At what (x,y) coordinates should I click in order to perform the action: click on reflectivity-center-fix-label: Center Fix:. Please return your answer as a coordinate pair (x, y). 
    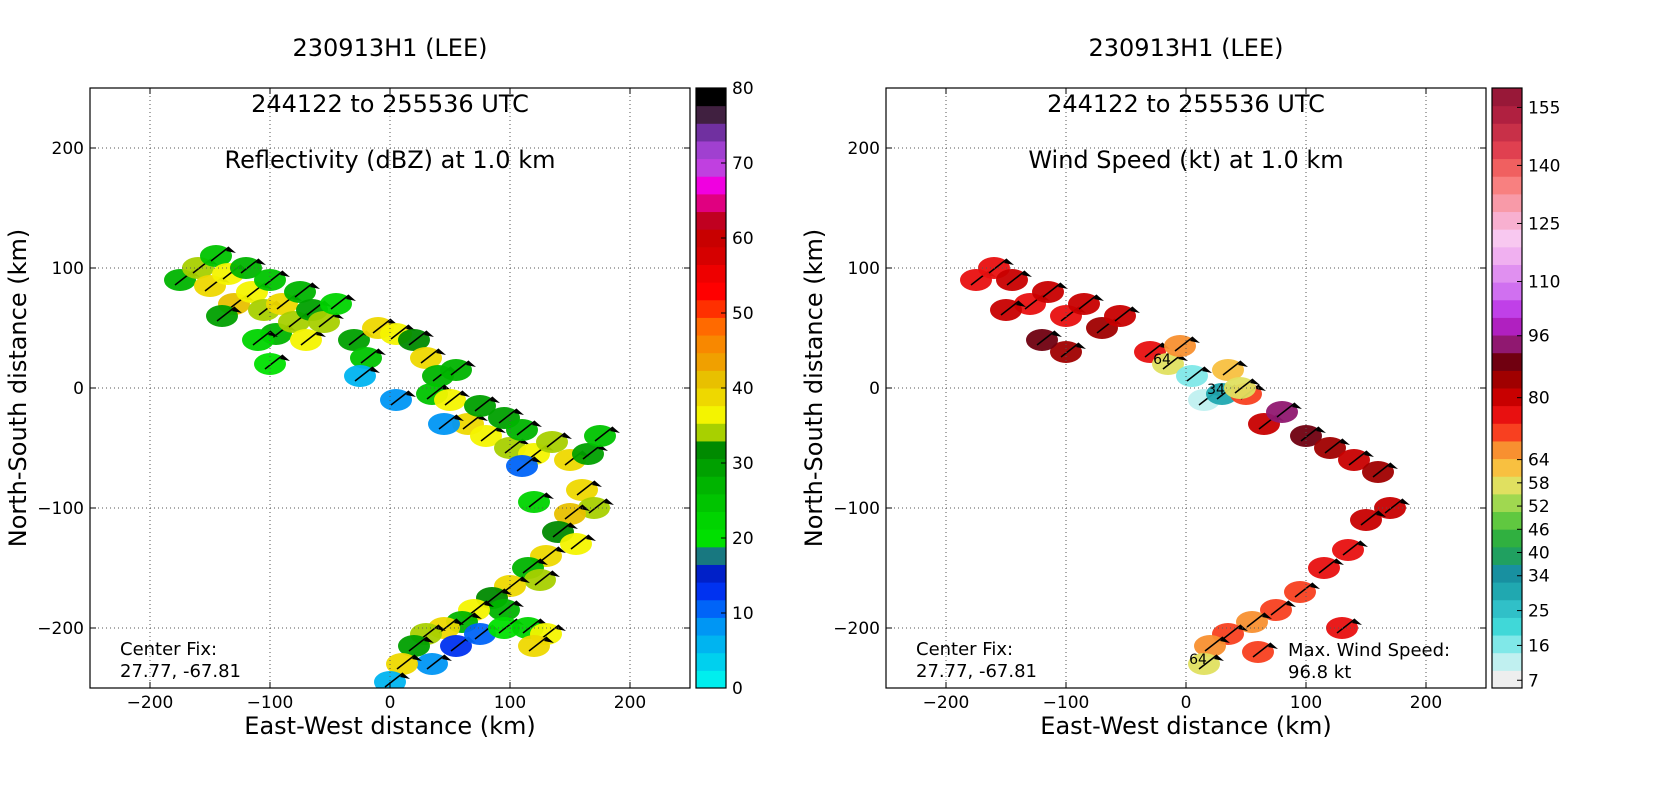
    Looking at the image, I should click on (168, 649).